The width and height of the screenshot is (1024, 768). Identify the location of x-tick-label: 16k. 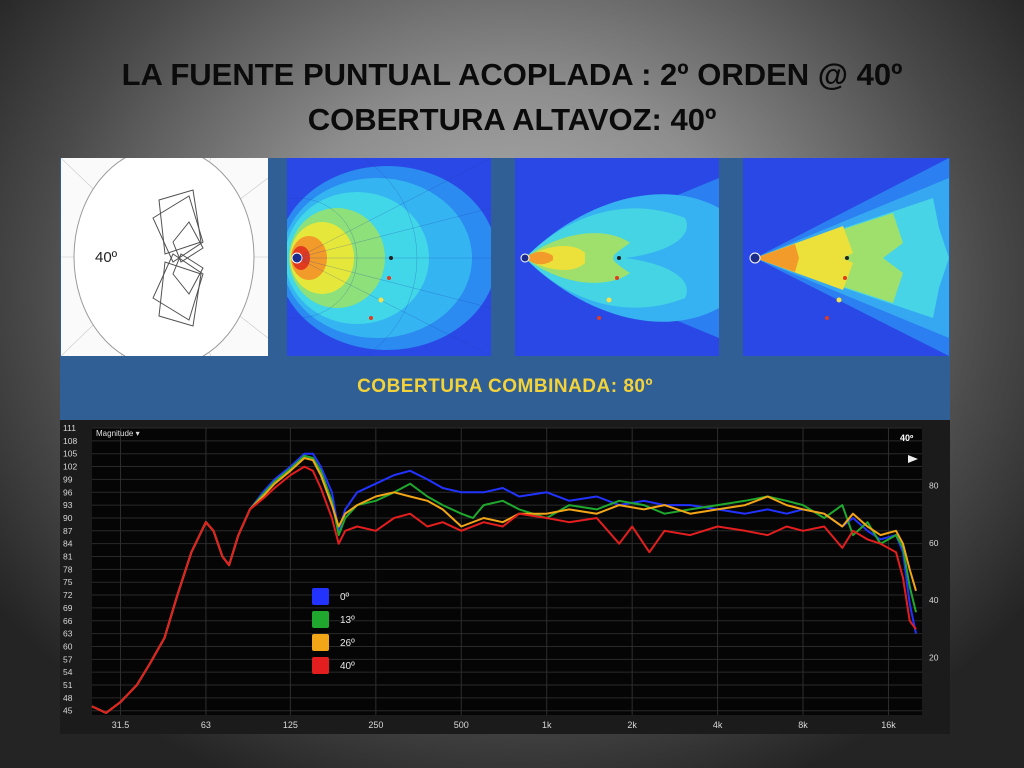
(888, 725).